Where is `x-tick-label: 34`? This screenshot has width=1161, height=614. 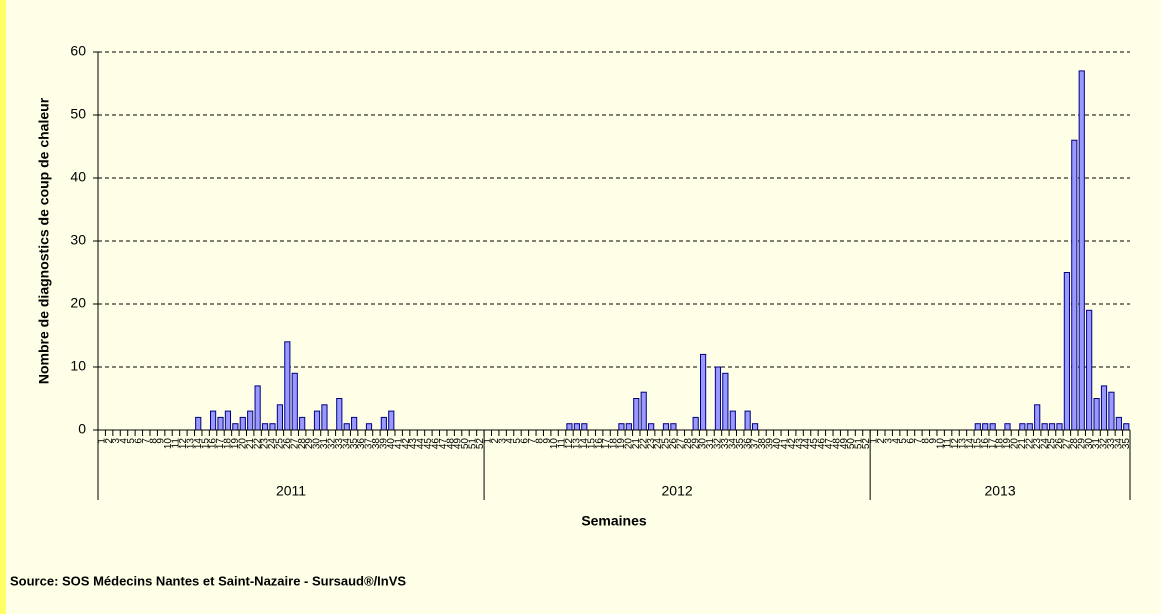 x-tick-label: 34 is located at coordinates (732, 444).